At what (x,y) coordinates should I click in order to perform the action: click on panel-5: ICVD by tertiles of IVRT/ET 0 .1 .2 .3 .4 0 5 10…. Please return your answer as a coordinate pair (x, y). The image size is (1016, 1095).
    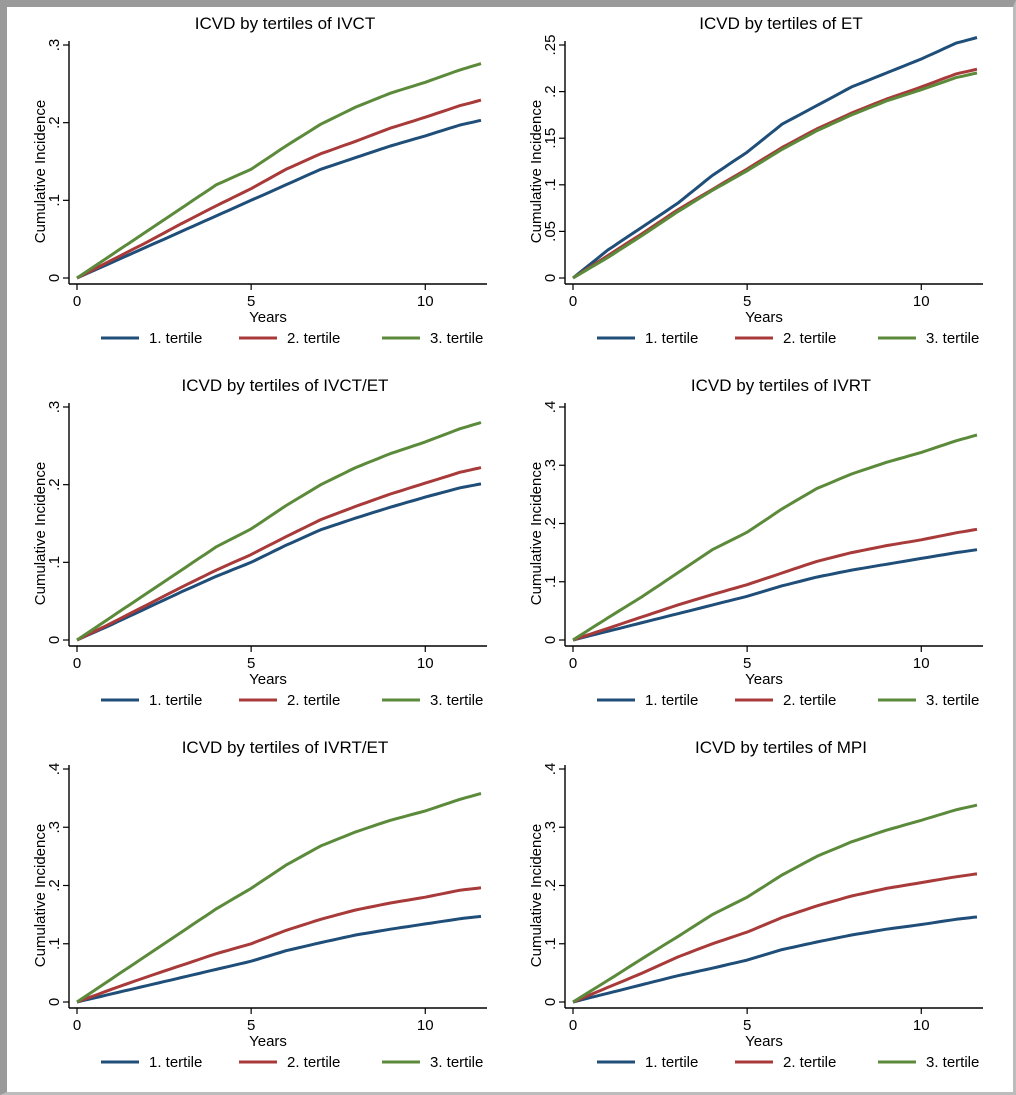
    Looking at the image, I should click on (259, 904).